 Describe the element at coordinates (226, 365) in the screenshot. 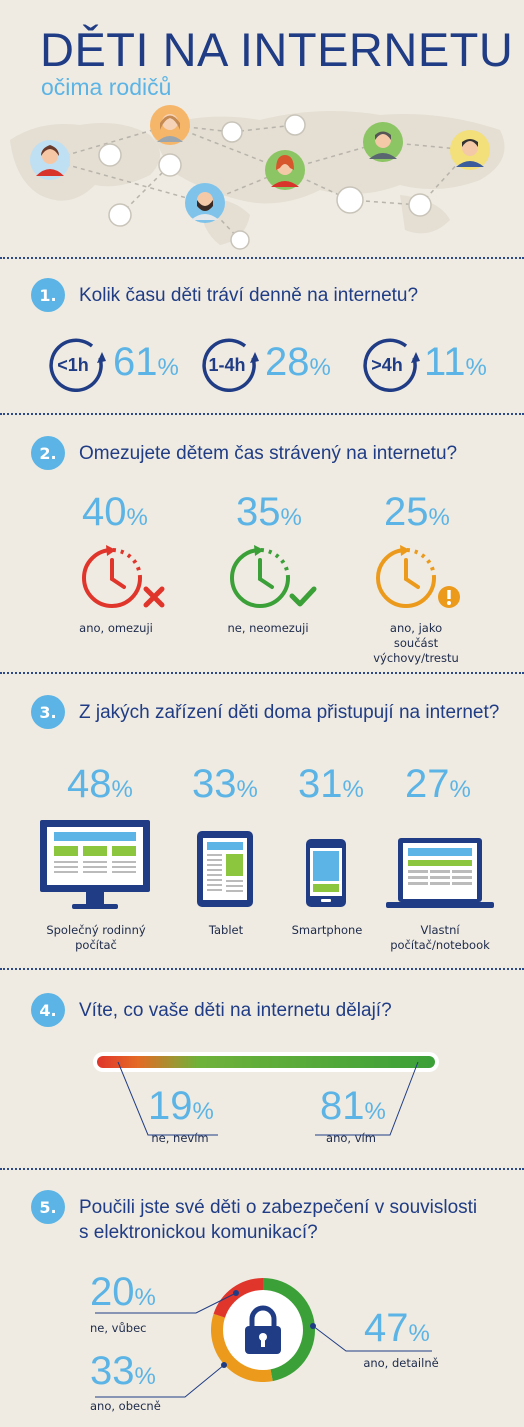

I see `time-label: 1-4h` at that location.